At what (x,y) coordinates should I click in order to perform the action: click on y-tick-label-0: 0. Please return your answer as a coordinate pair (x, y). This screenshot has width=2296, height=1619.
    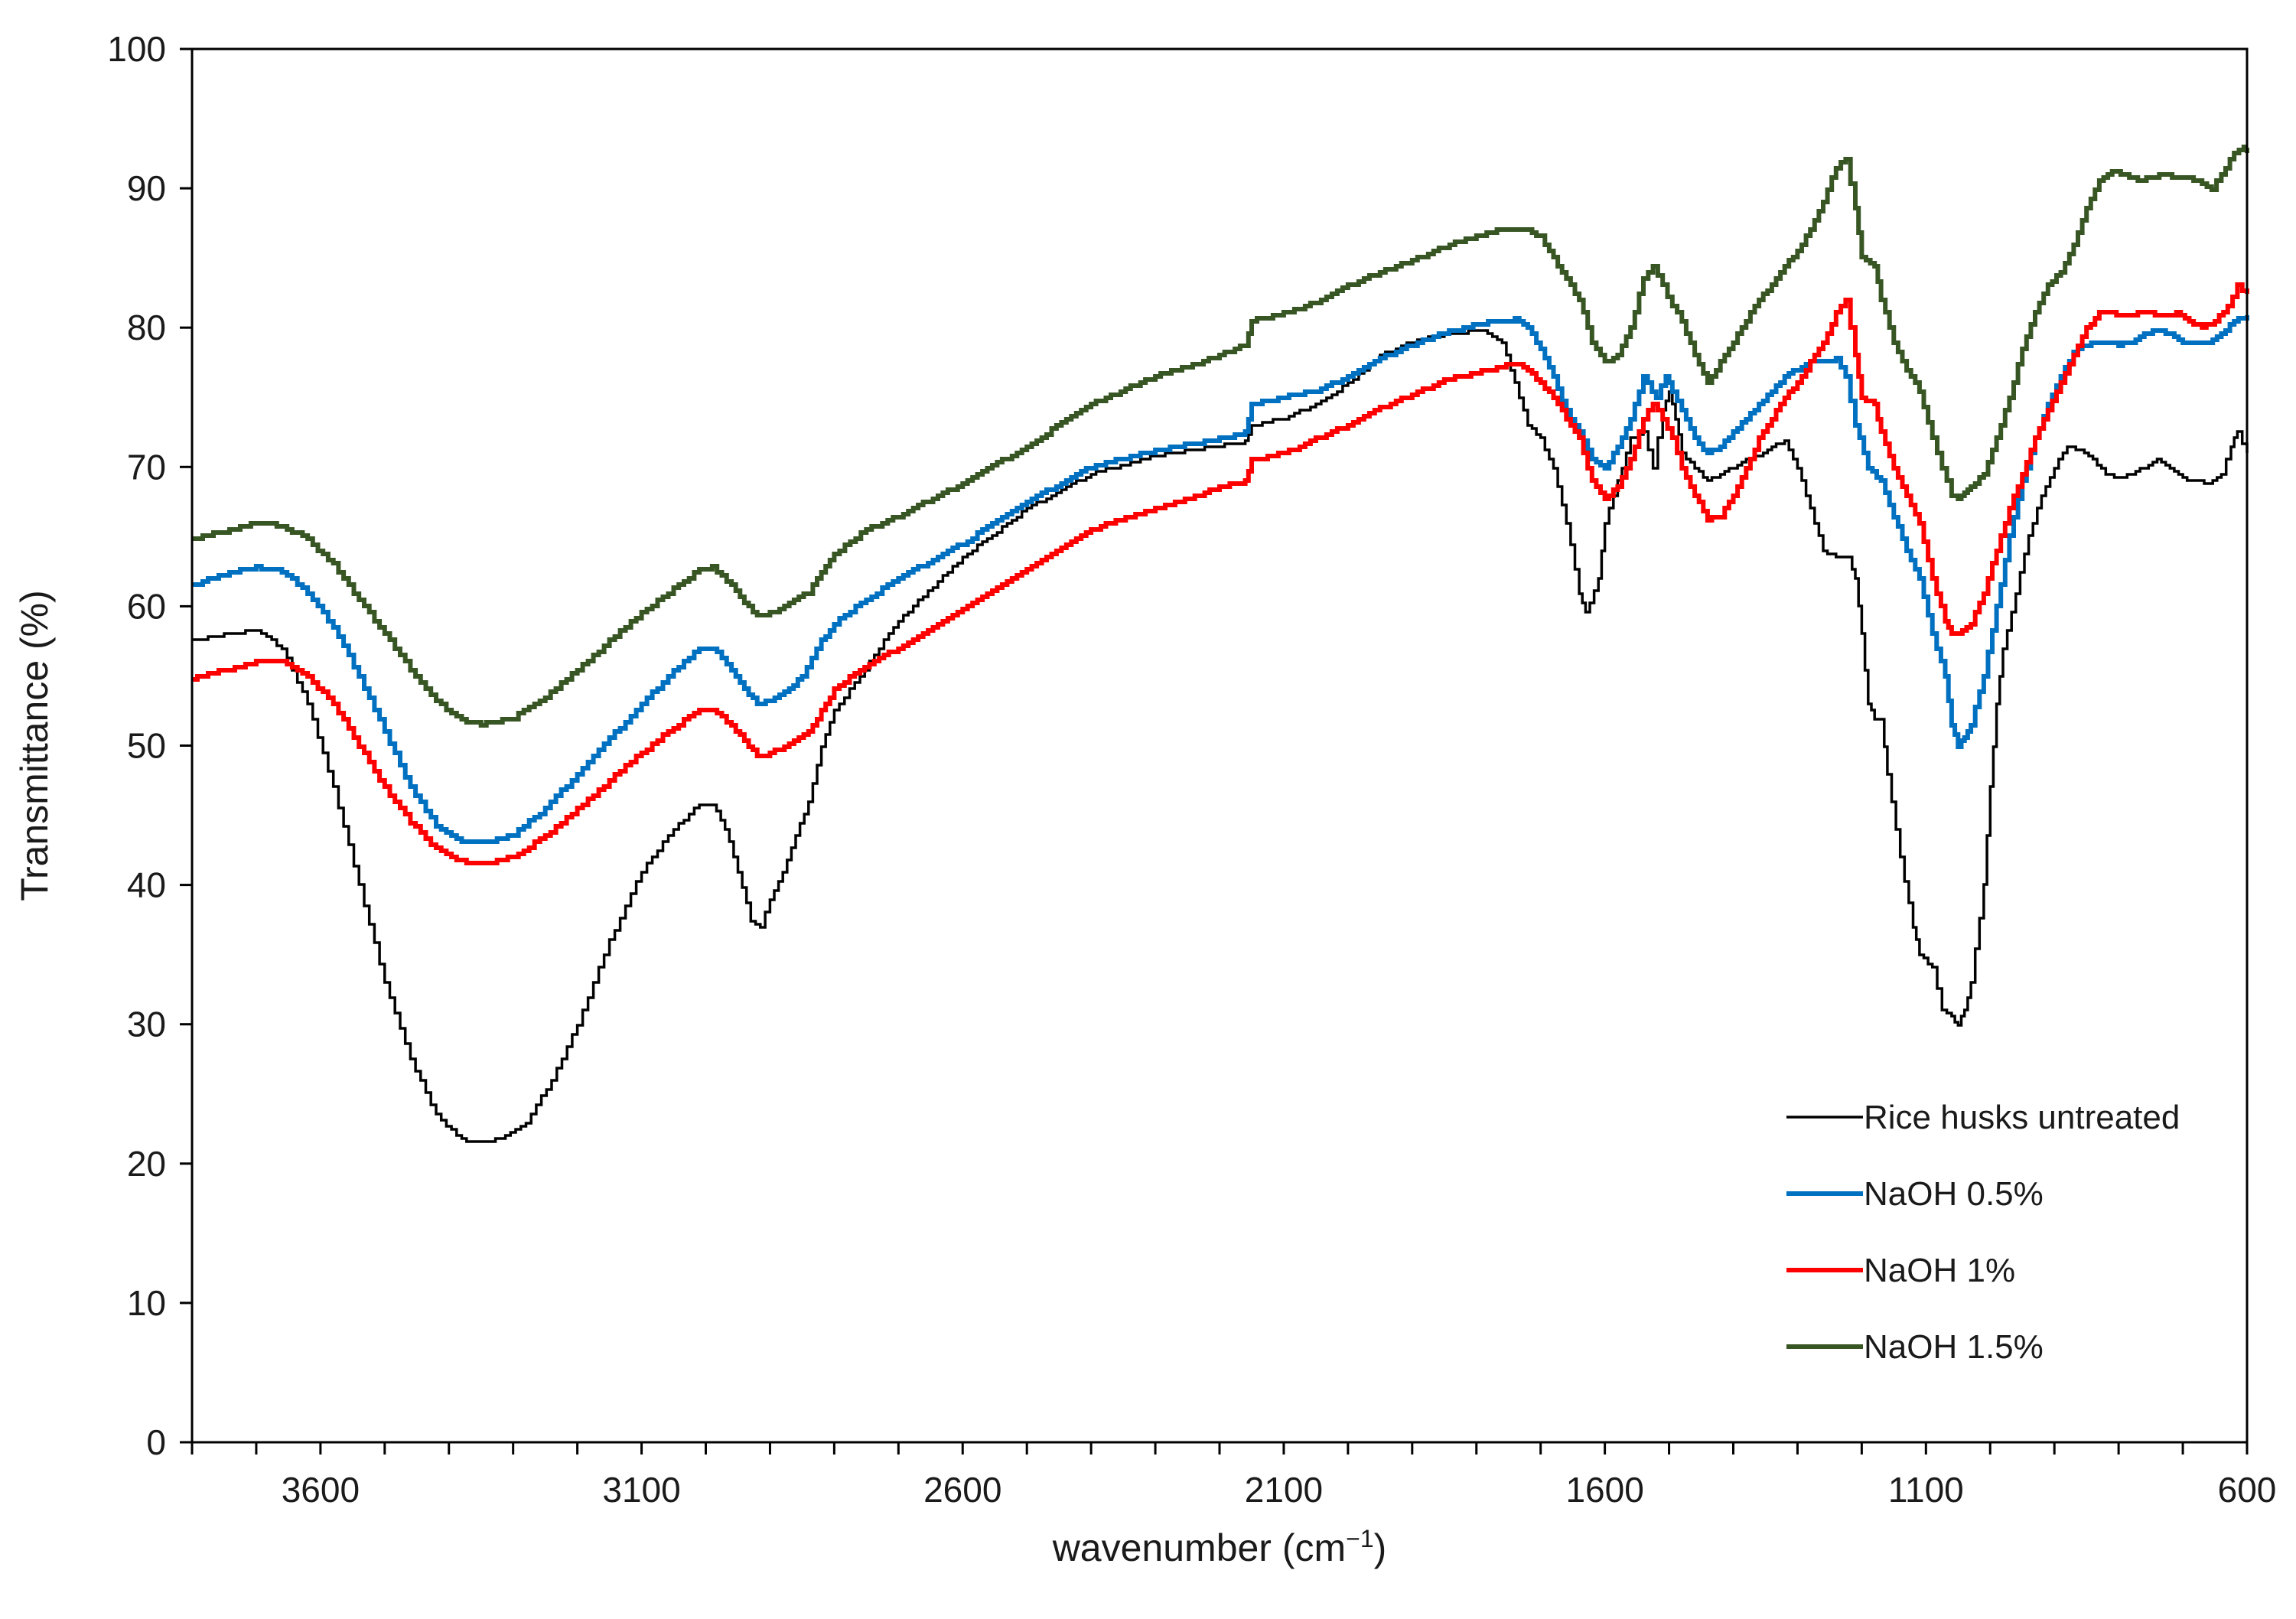
    Looking at the image, I should click on (156, 1442).